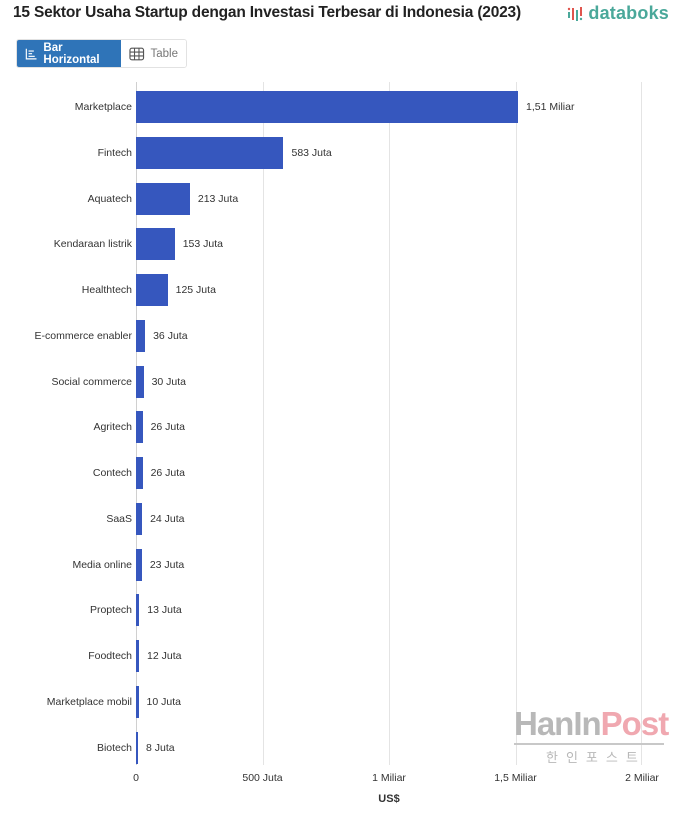 The height and width of the screenshot is (813, 681). What do you see at coordinates (515, 778) in the screenshot?
I see `x-tick-label: 1,5 Miliar` at bounding box center [515, 778].